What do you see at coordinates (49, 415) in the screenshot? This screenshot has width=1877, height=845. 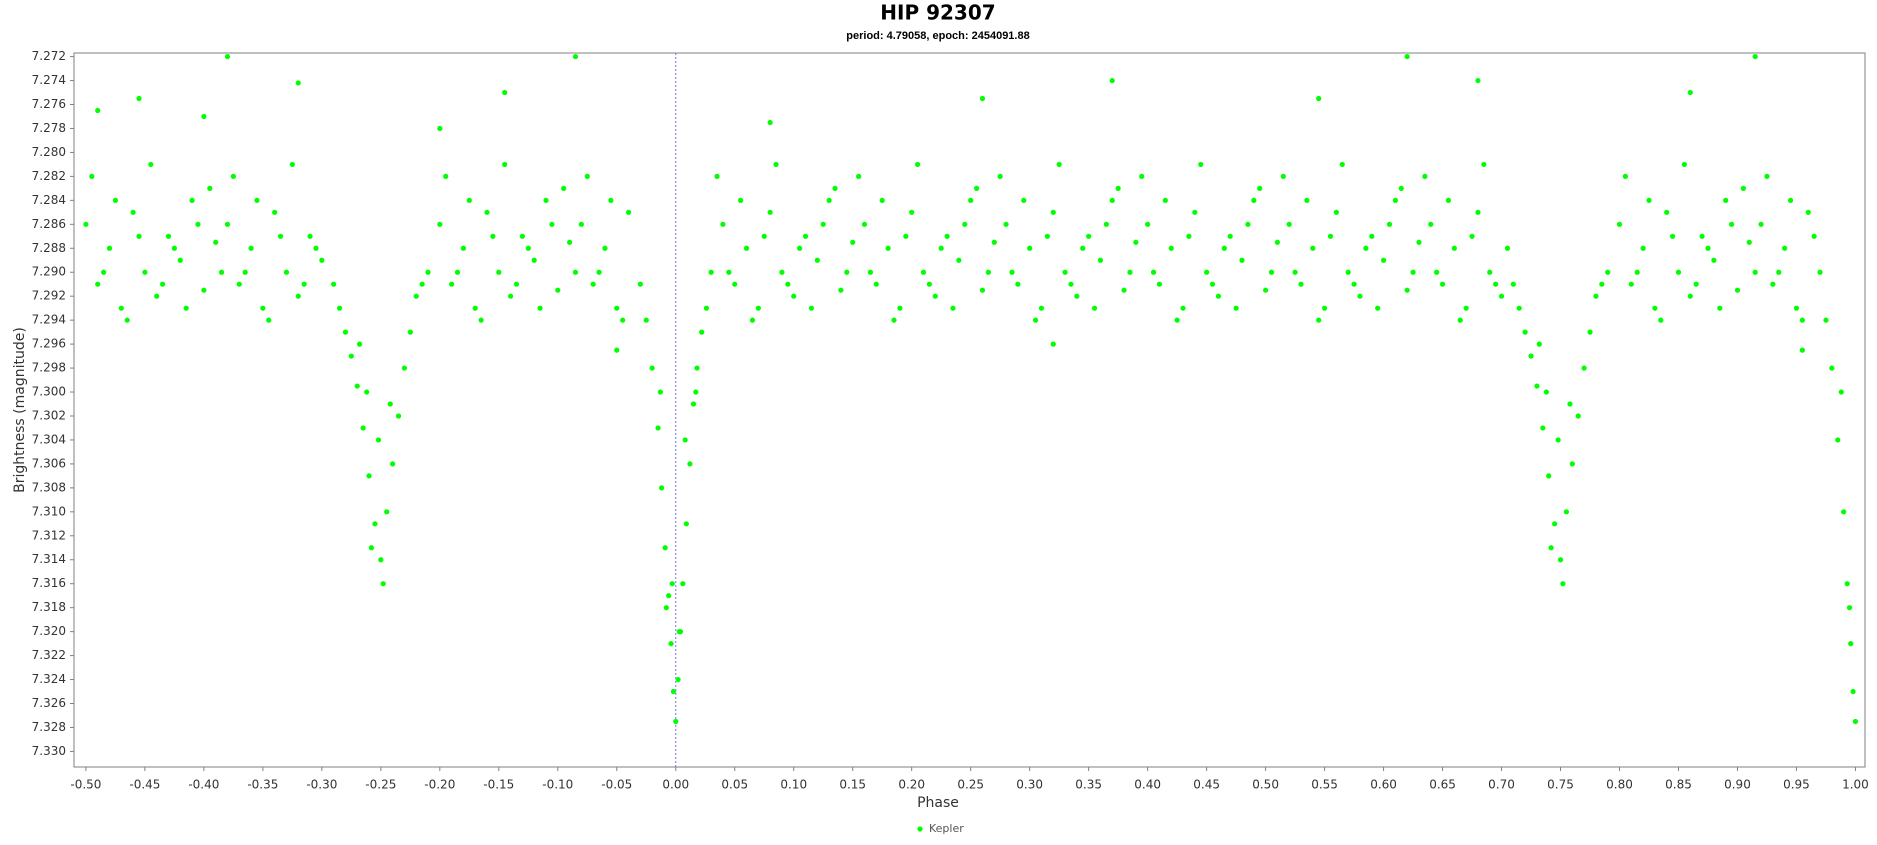 I see `y-tick-label: 7.302` at bounding box center [49, 415].